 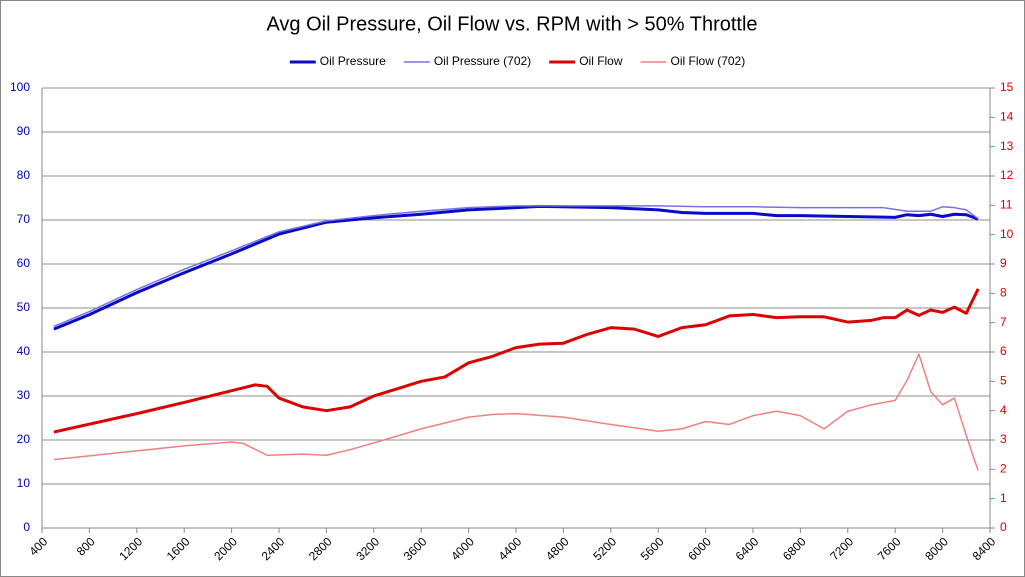 I want to click on legend-label: Oil Flow (702), so click(x=708, y=61).